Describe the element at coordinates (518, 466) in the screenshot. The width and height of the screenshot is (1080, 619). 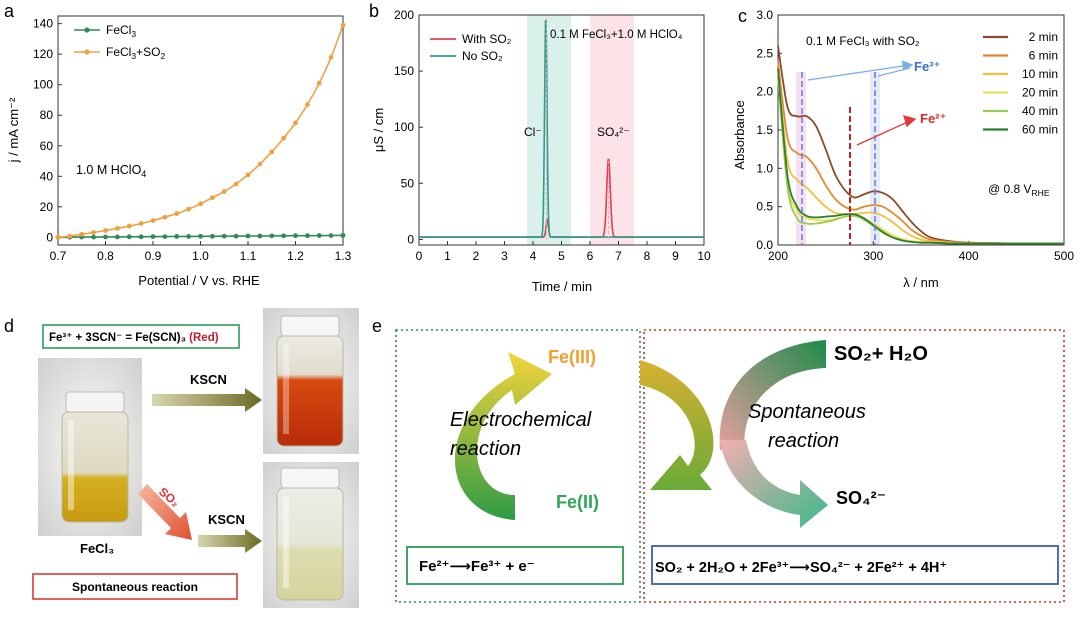
I see `electro-frame` at that location.